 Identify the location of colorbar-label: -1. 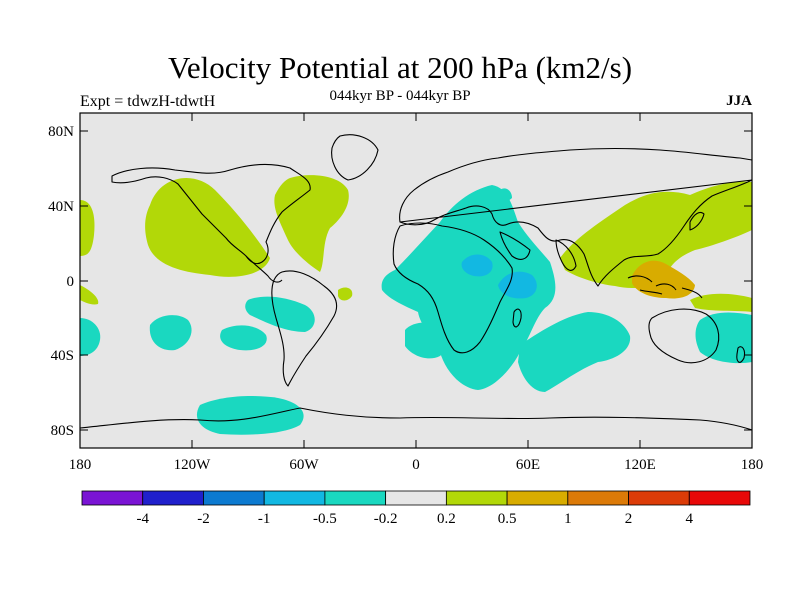
(264, 519).